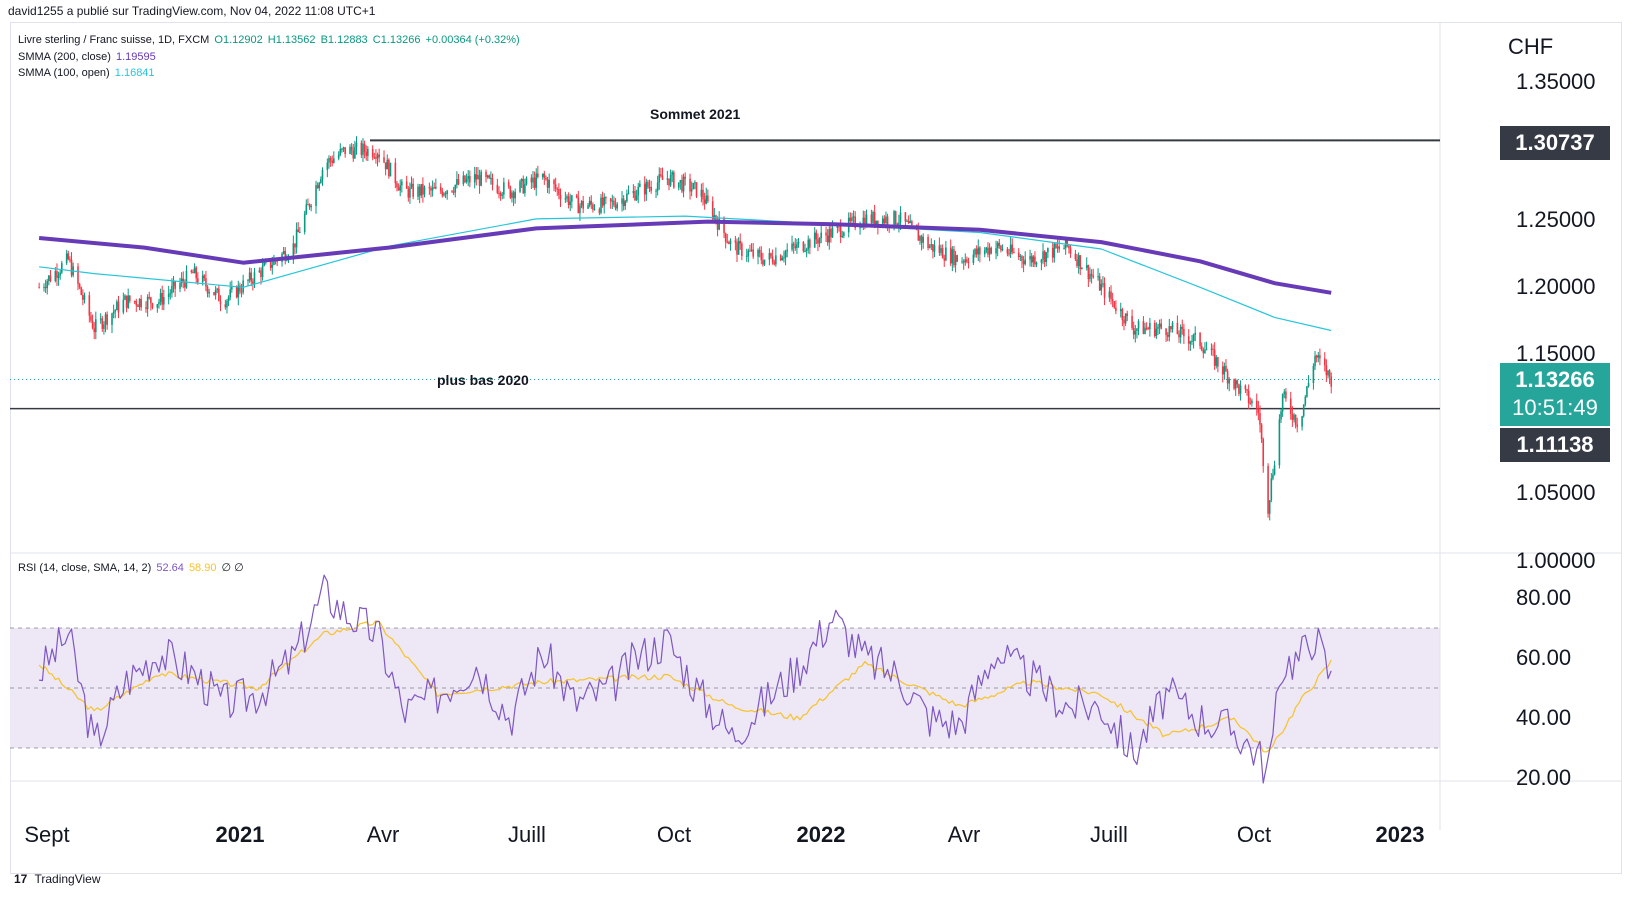 This screenshot has width=1633, height=899. I want to click on smma100-label: SMMA (100, open), so click(64, 73).